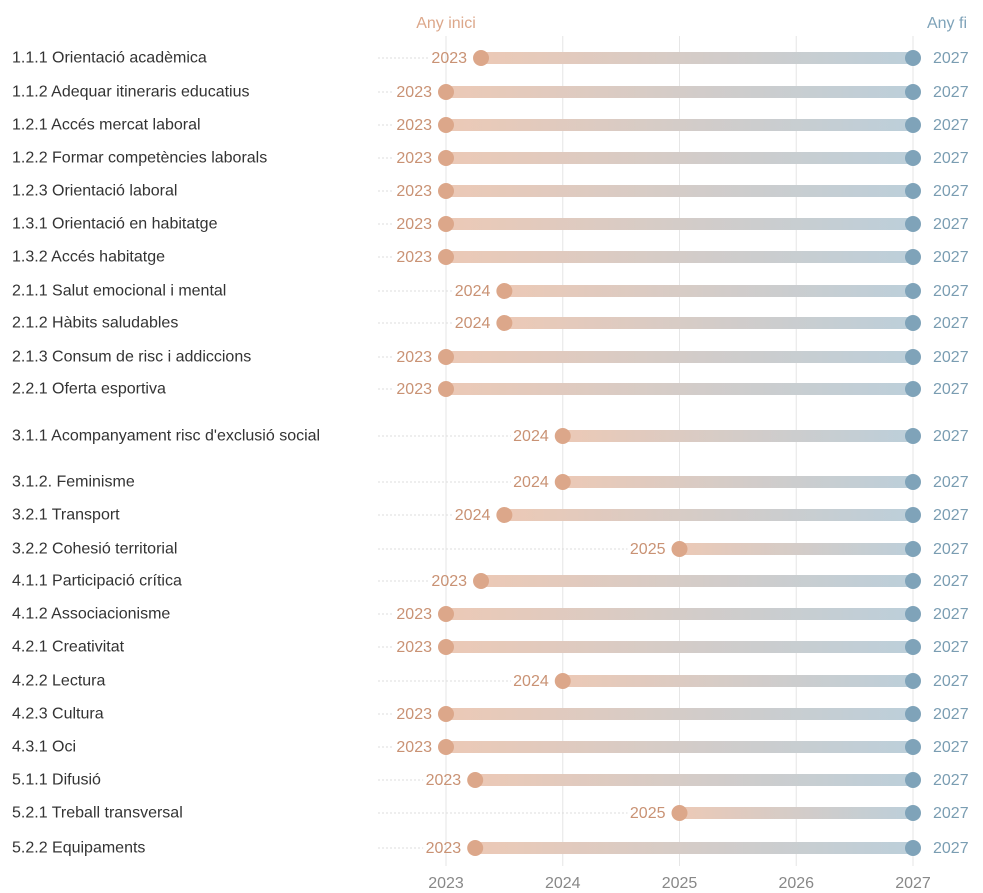  I want to click on x-tick-label: 2024, so click(563, 883).